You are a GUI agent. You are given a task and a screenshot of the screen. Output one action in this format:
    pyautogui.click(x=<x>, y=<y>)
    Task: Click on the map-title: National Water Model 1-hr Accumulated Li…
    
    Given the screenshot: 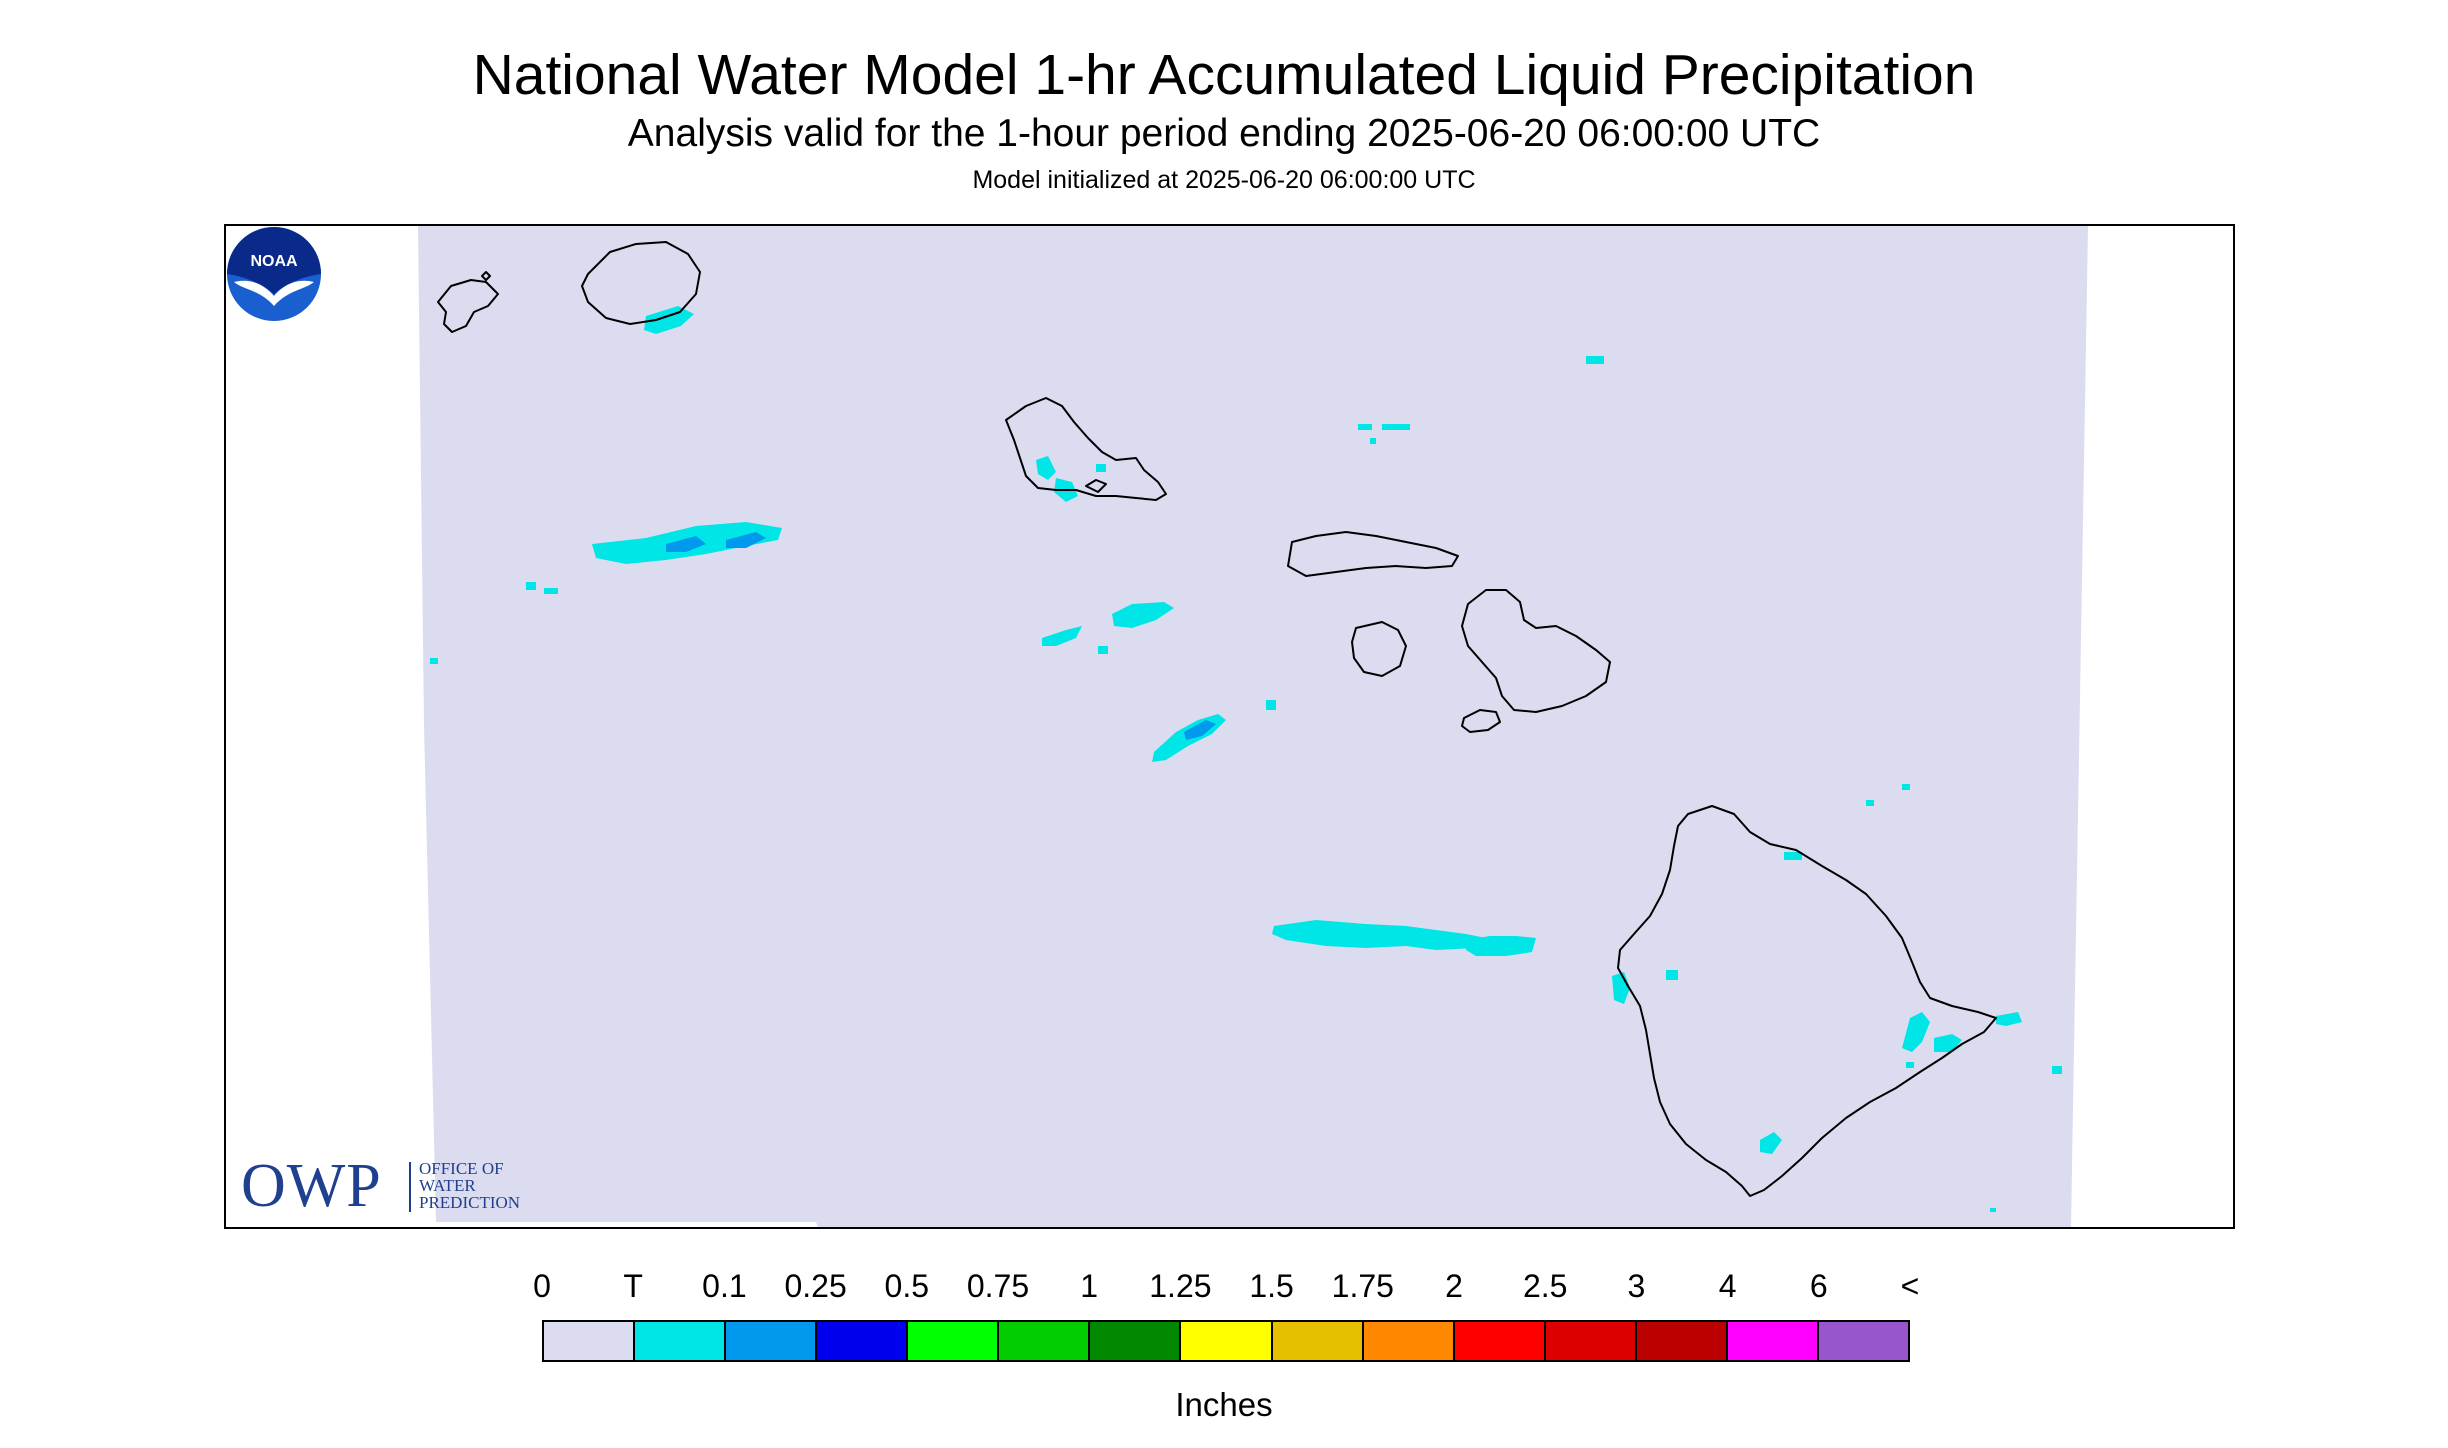 What is the action you would take?
    pyautogui.click(x=1224, y=75)
    